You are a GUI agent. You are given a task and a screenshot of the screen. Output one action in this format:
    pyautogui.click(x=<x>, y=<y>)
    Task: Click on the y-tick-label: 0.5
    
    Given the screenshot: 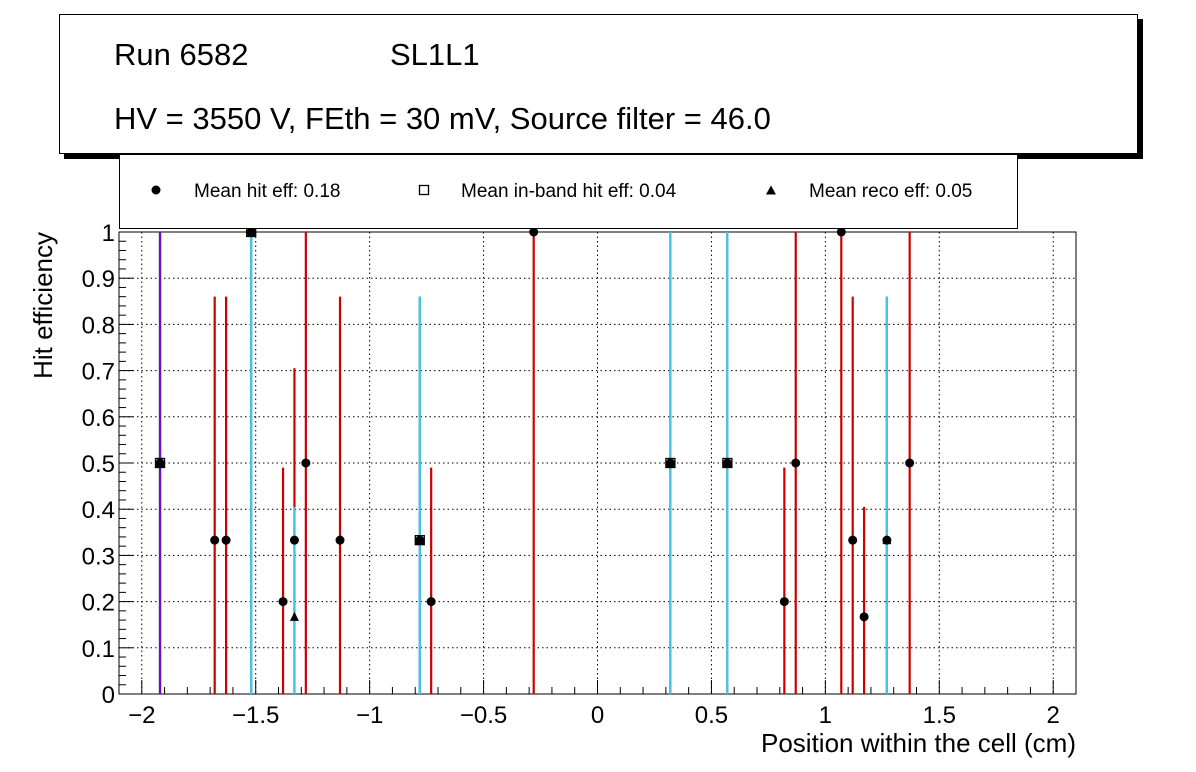 What is the action you would take?
    pyautogui.click(x=98, y=464)
    